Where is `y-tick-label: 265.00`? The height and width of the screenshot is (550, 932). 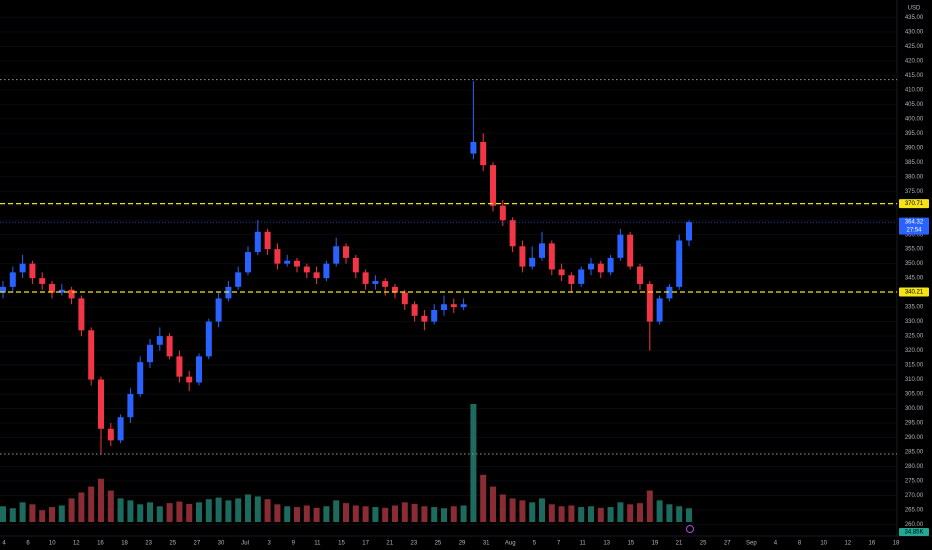 y-tick-label: 265.00 is located at coordinates (914, 511).